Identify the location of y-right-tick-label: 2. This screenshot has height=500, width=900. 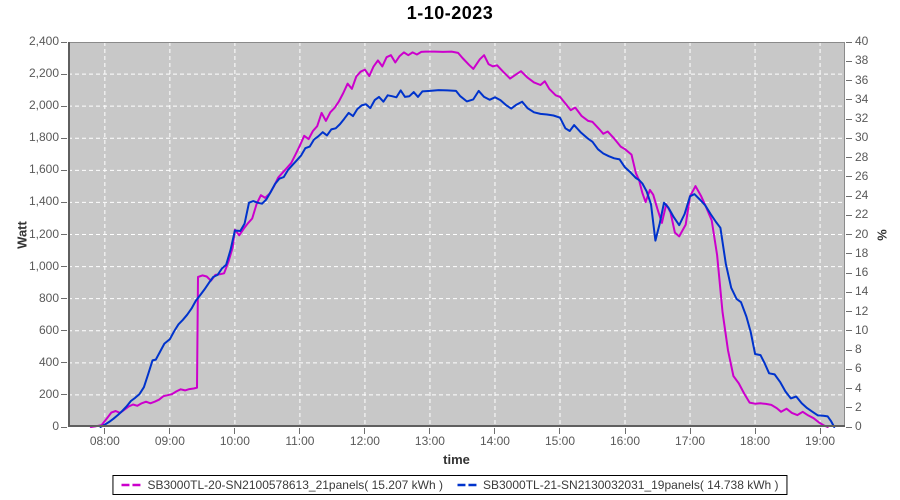
(858, 406).